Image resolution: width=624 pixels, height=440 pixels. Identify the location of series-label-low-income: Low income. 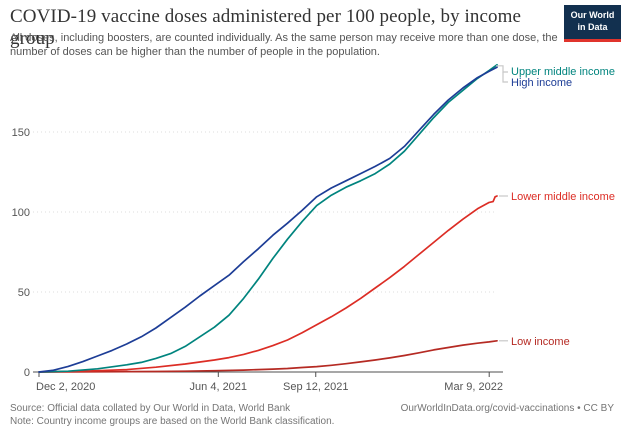
(540, 342).